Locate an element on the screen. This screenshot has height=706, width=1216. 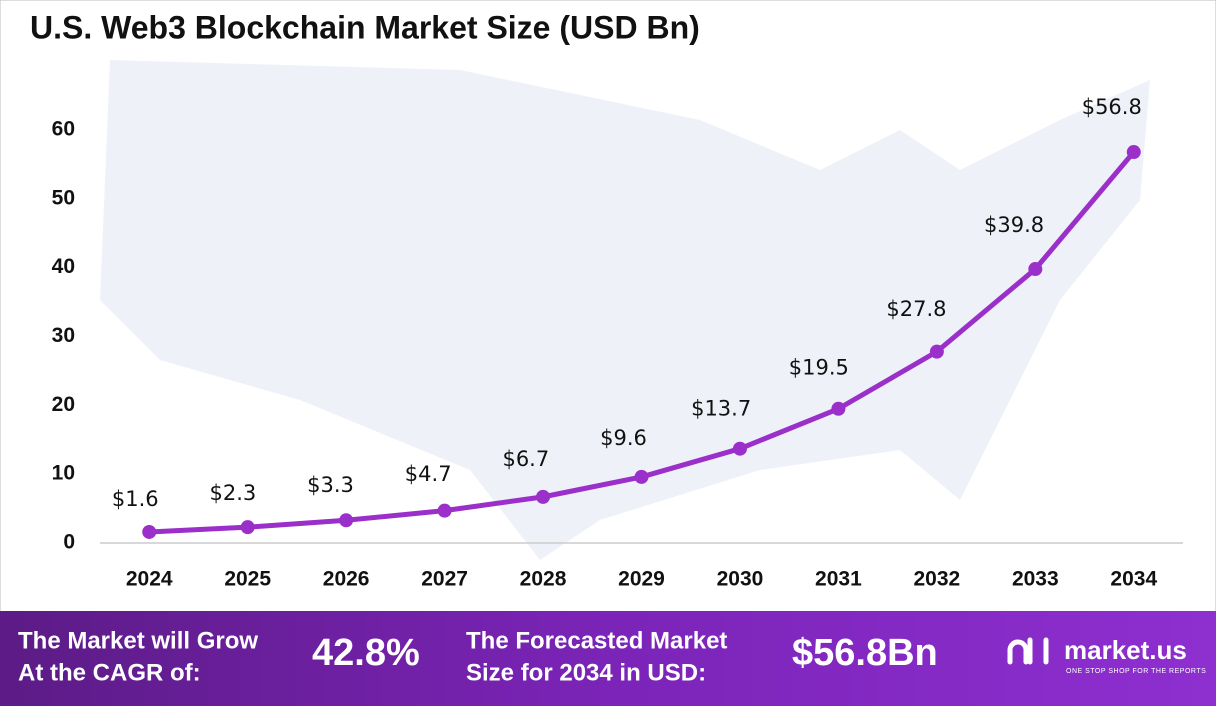
value-label: $56.8 is located at coordinates (1112, 107).